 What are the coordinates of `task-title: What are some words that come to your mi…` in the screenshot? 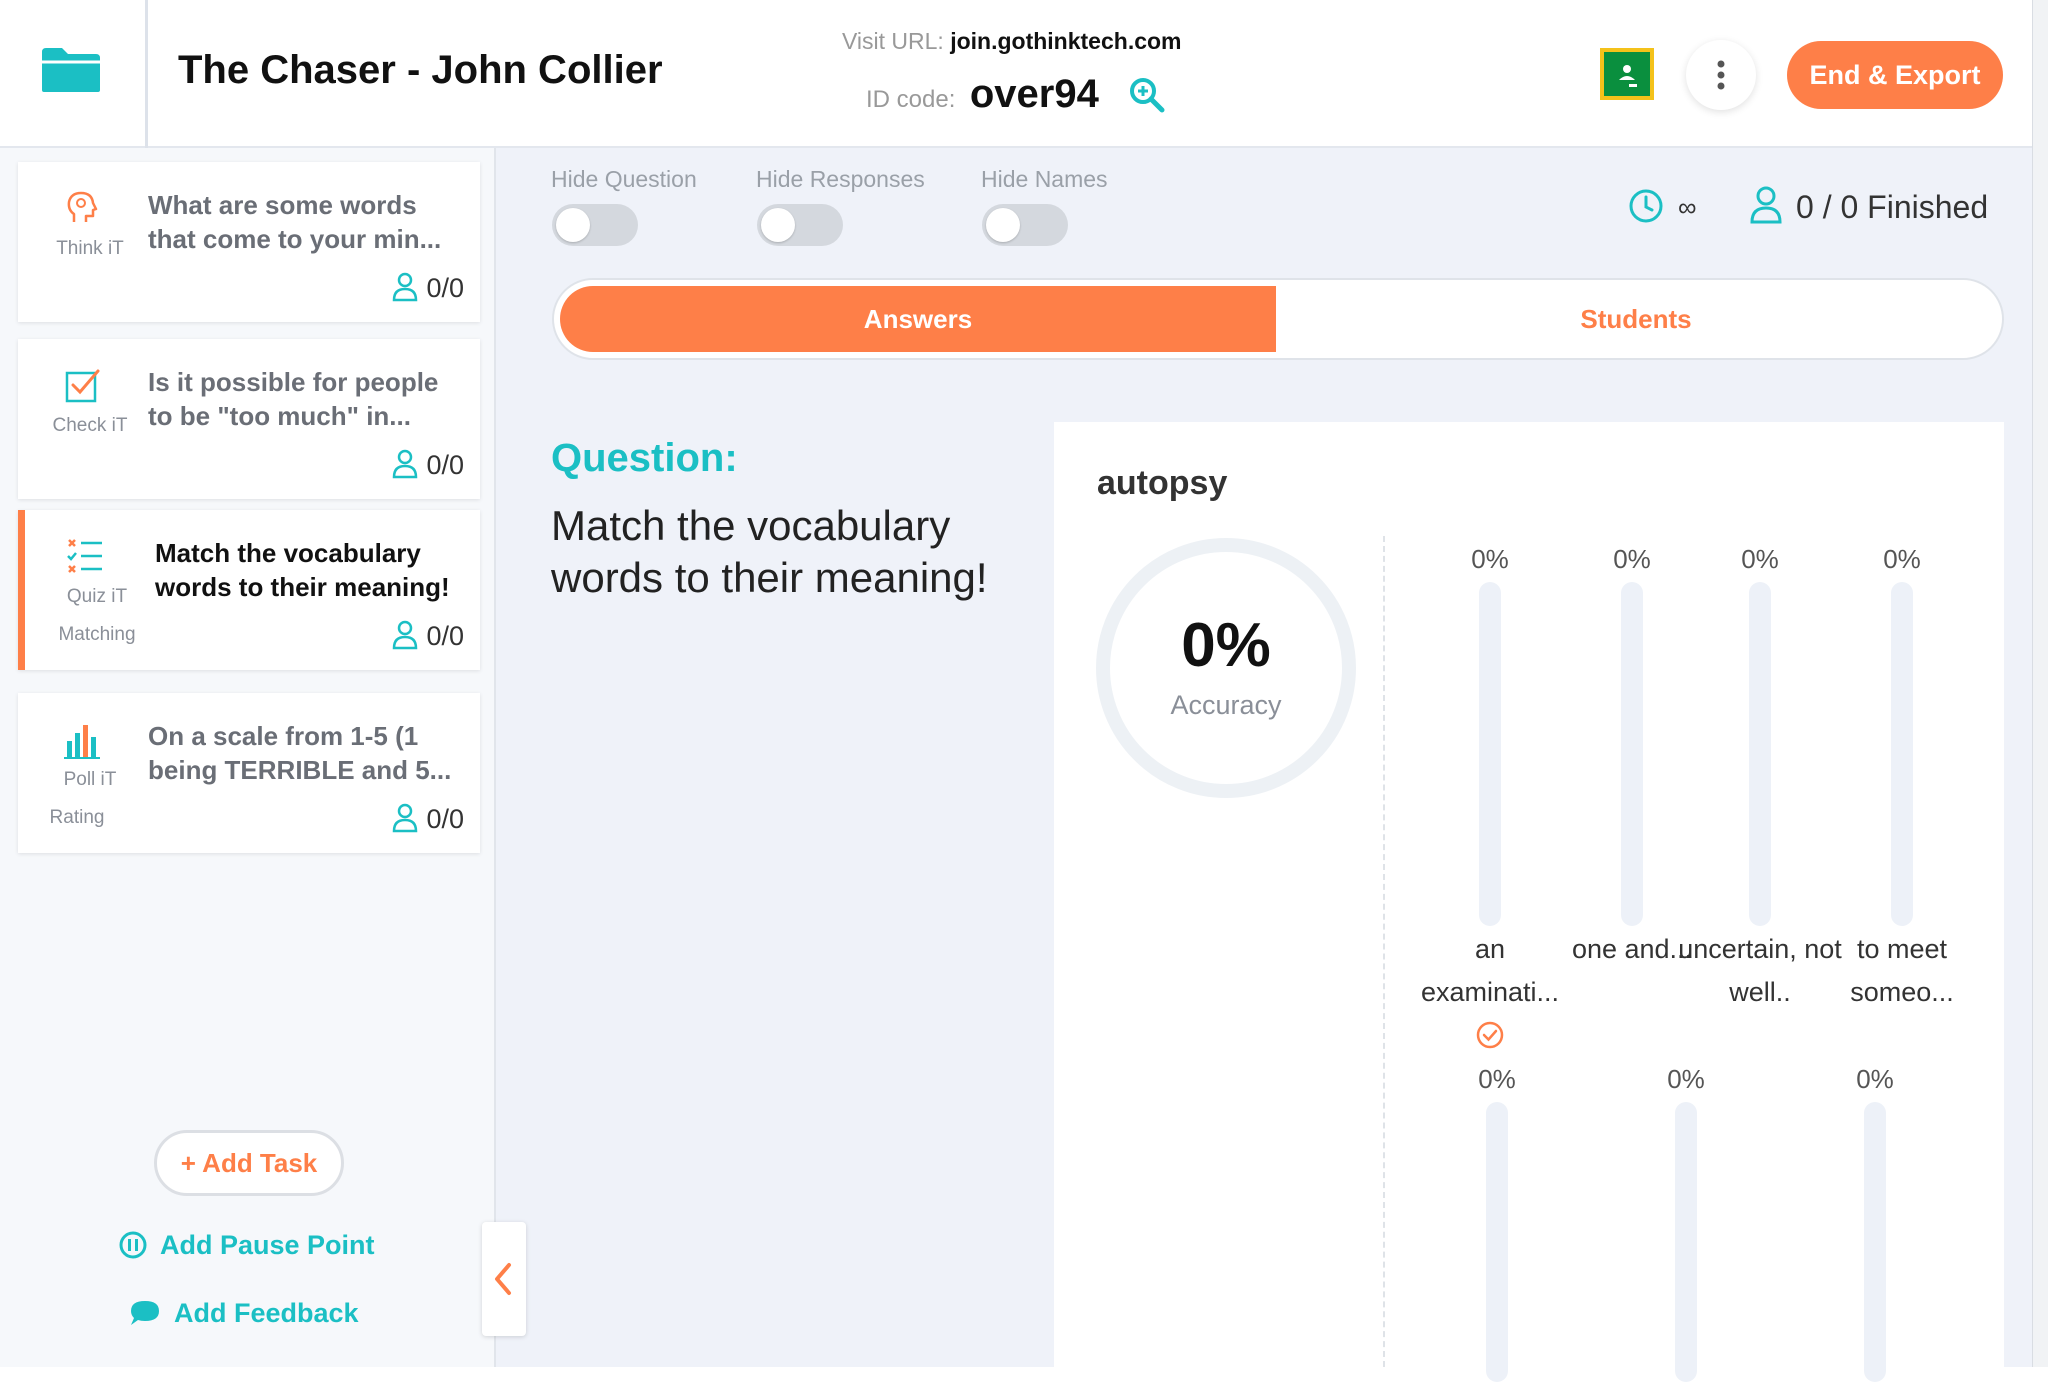 It's located at (295, 222).